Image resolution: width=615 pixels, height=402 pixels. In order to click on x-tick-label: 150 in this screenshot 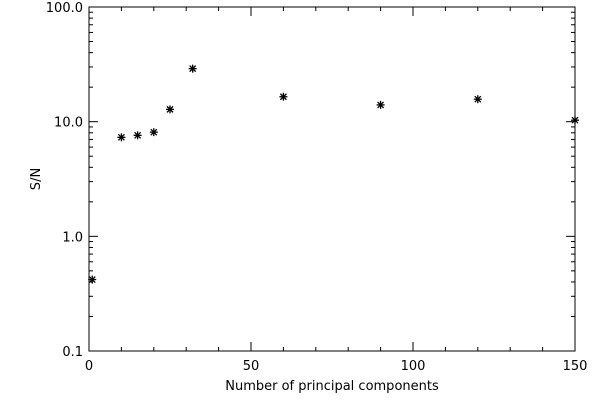, I will do `click(575, 366)`.